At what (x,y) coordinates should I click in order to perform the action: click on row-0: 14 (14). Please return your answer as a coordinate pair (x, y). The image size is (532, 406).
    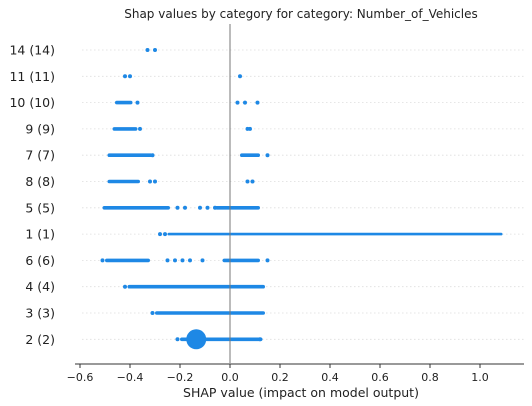
    Looking at the image, I should click on (266, 50).